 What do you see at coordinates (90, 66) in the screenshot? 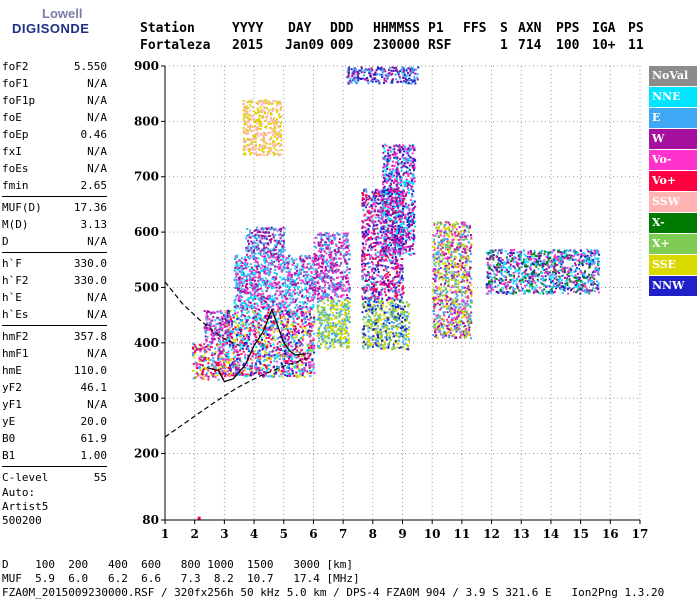
I see `param-value: 5.550` at bounding box center [90, 66].